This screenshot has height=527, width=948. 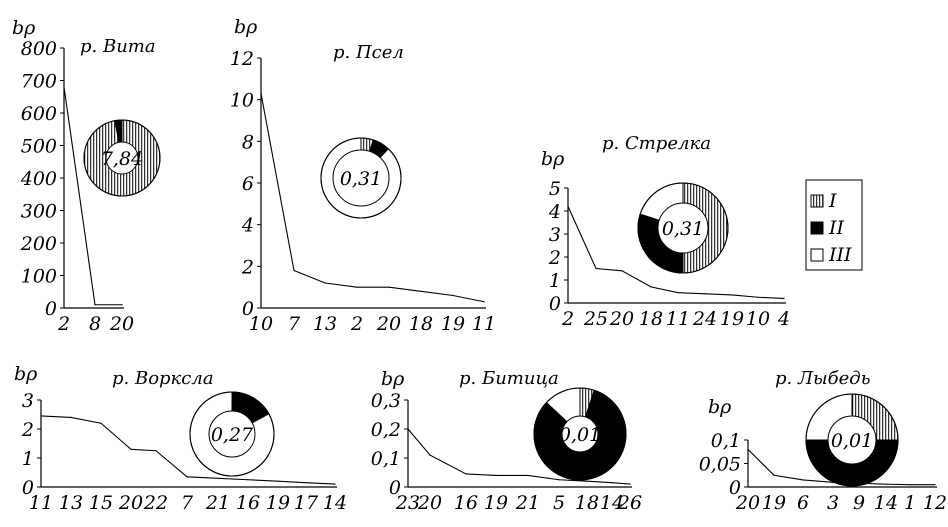 What do you see at coordinates (248, 142) in the screenshot?
I see `y-tick-label: 8` at bounding box center [248, 142].